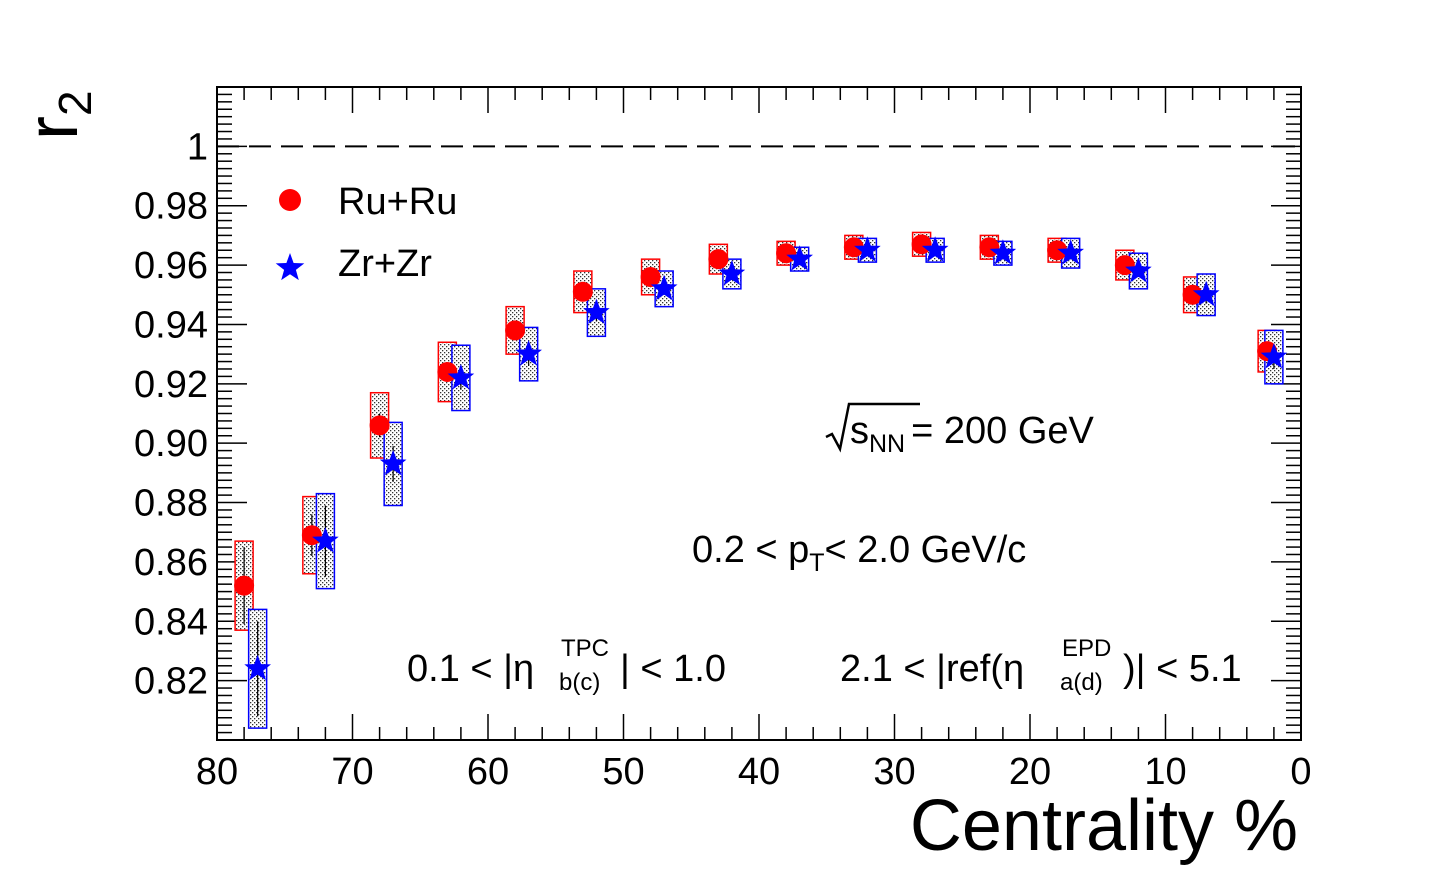  I want to click on x-tick-label: 10, so click(1165, 772).